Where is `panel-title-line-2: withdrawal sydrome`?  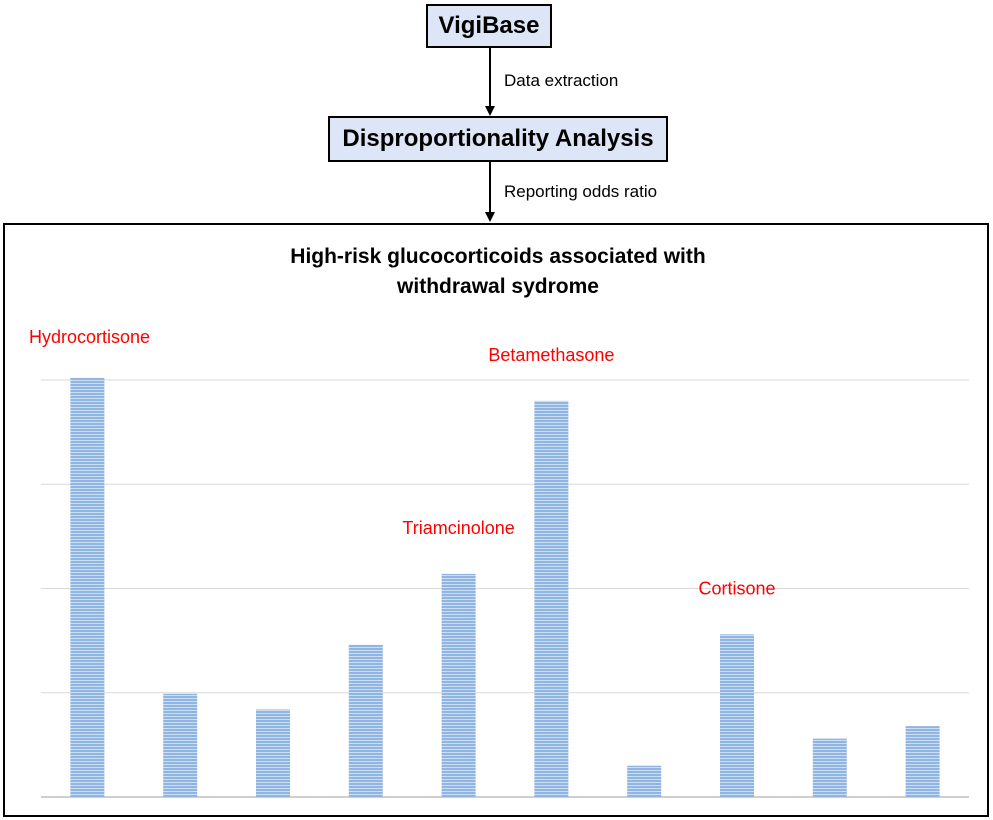 panel-title-line-2: withdrawal sydrome is located at coordinates (498, 286).